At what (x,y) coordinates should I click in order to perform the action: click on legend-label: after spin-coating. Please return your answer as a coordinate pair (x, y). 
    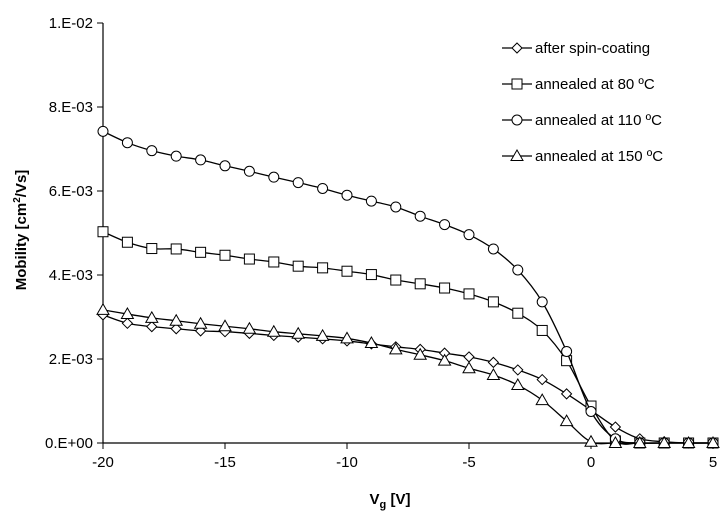
    Looking at the image, I should click on (592, 48).